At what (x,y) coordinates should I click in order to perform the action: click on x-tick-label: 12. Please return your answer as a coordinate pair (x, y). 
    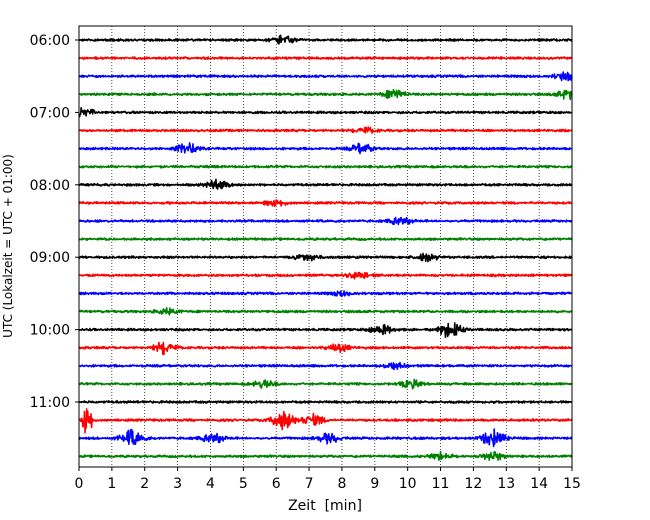
    Looking at the image, I should click on (473, 484).